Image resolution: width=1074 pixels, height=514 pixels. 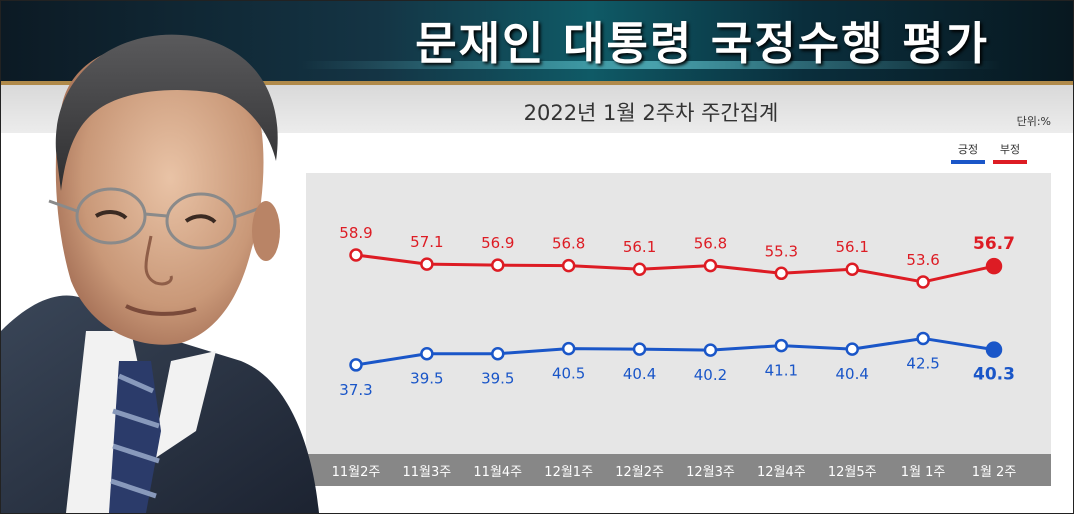 What do you see at coordinates (994, 375) in the screenshot?
I see `data-label: 40.3` at bounding box center [994, 375].